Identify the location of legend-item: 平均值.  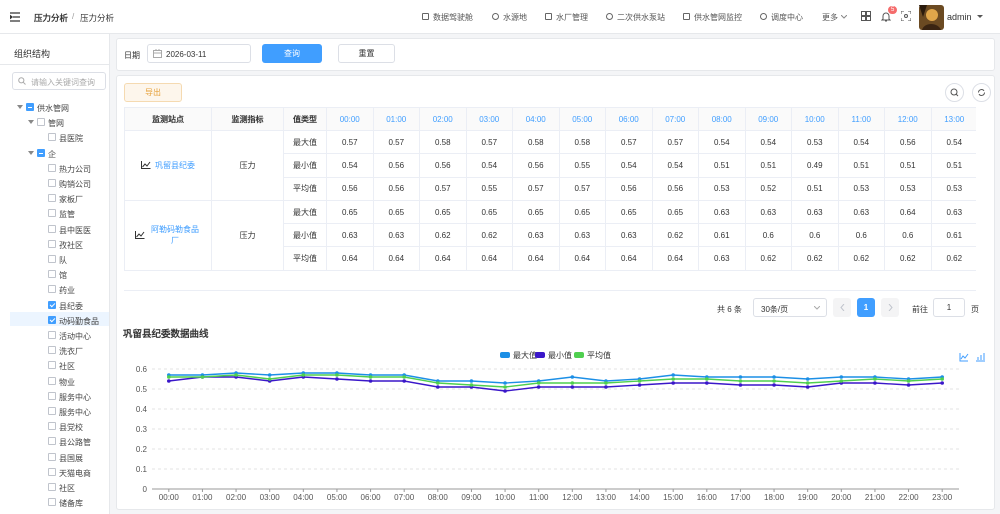
(592, 355).